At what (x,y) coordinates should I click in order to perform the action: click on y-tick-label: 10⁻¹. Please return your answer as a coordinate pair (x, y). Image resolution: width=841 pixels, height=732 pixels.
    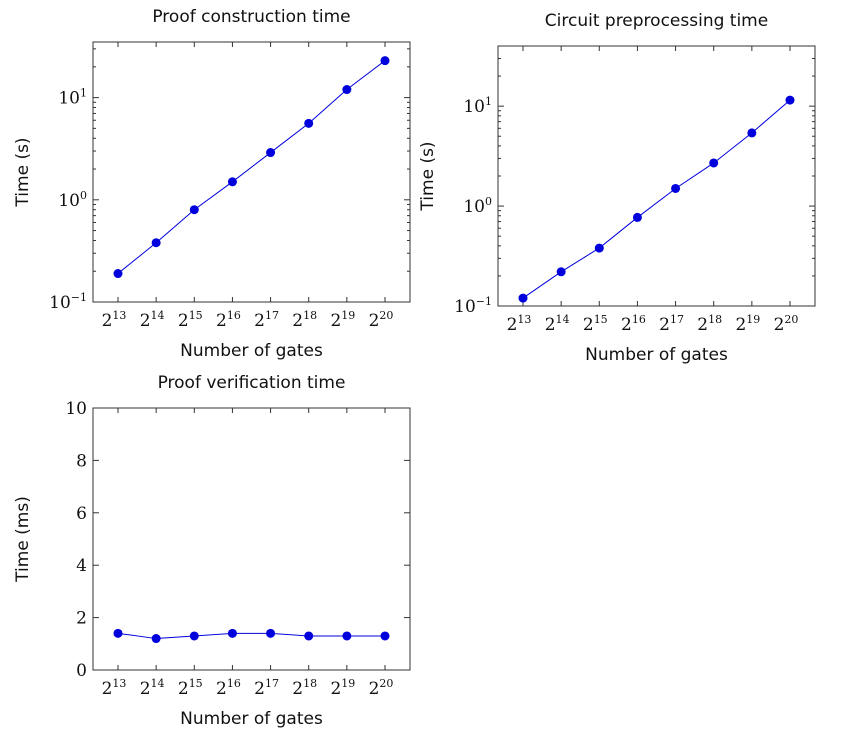
    Looking at the image, I should click on (68, 302).